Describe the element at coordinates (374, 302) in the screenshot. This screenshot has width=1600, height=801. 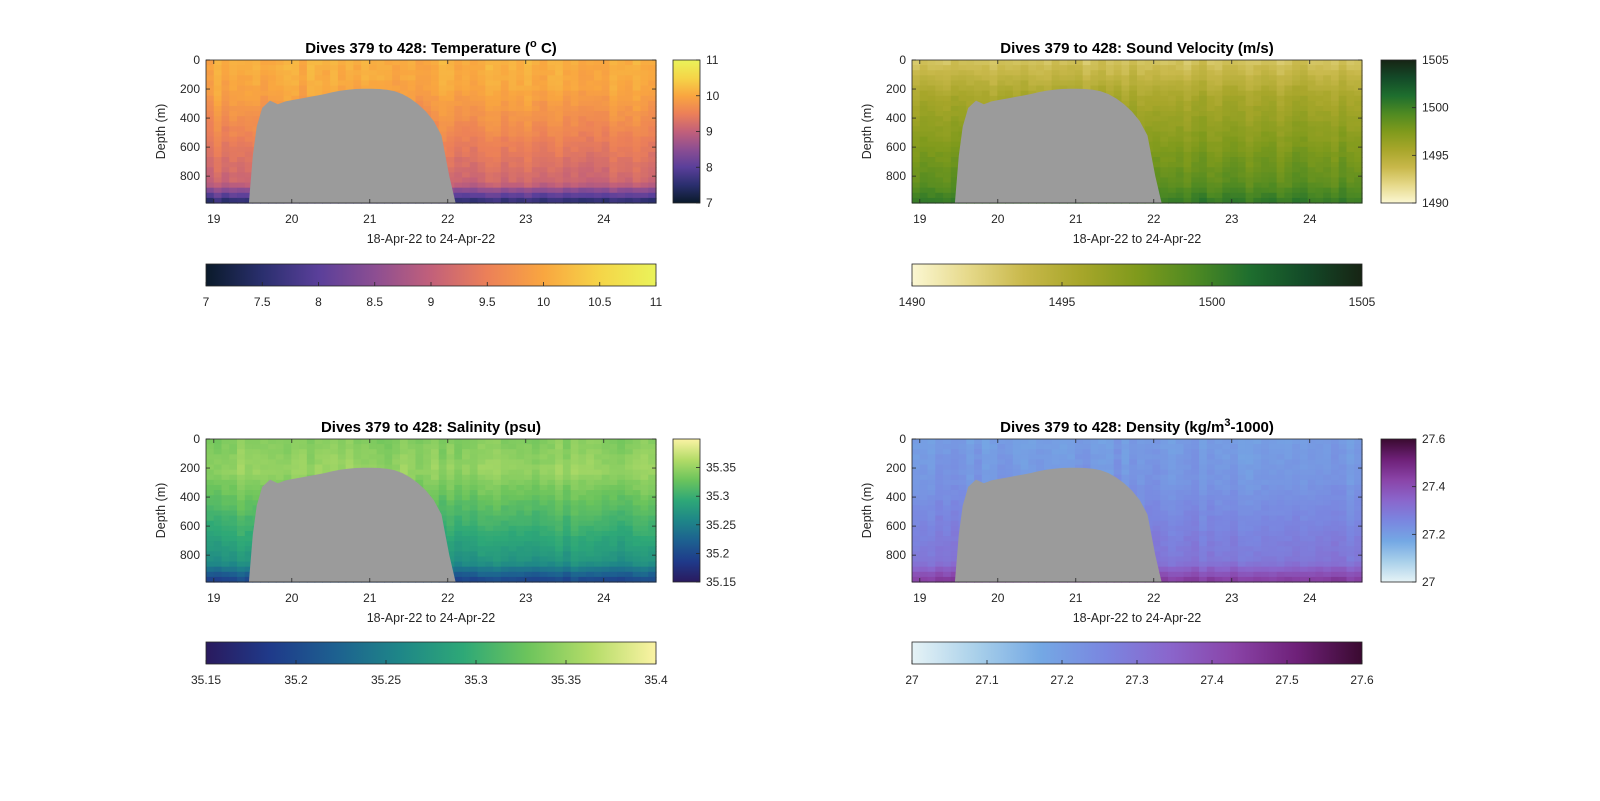
I see `colorbar-tick-label: 8.5` at that location.